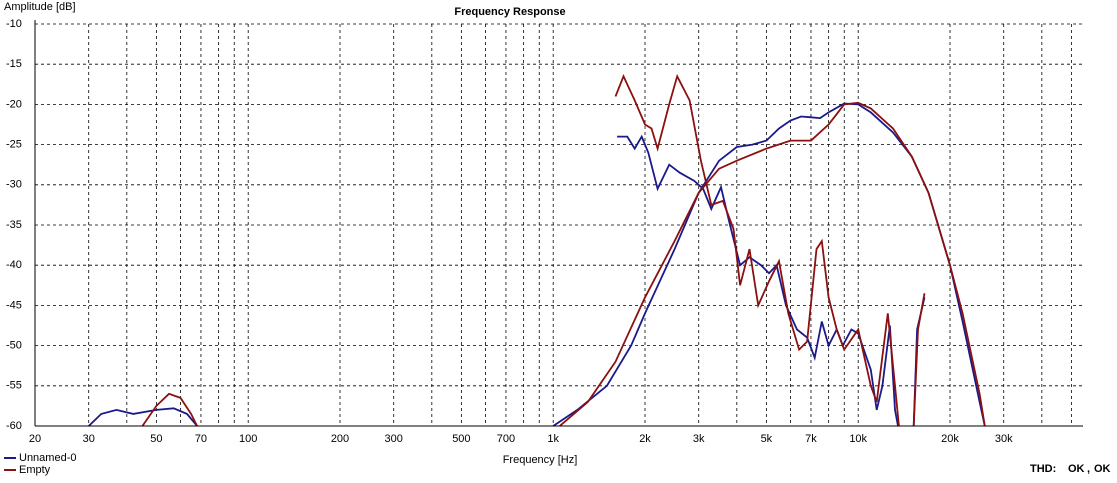  I want to click on legend-label: Unnamed-0, so click(47, 458).